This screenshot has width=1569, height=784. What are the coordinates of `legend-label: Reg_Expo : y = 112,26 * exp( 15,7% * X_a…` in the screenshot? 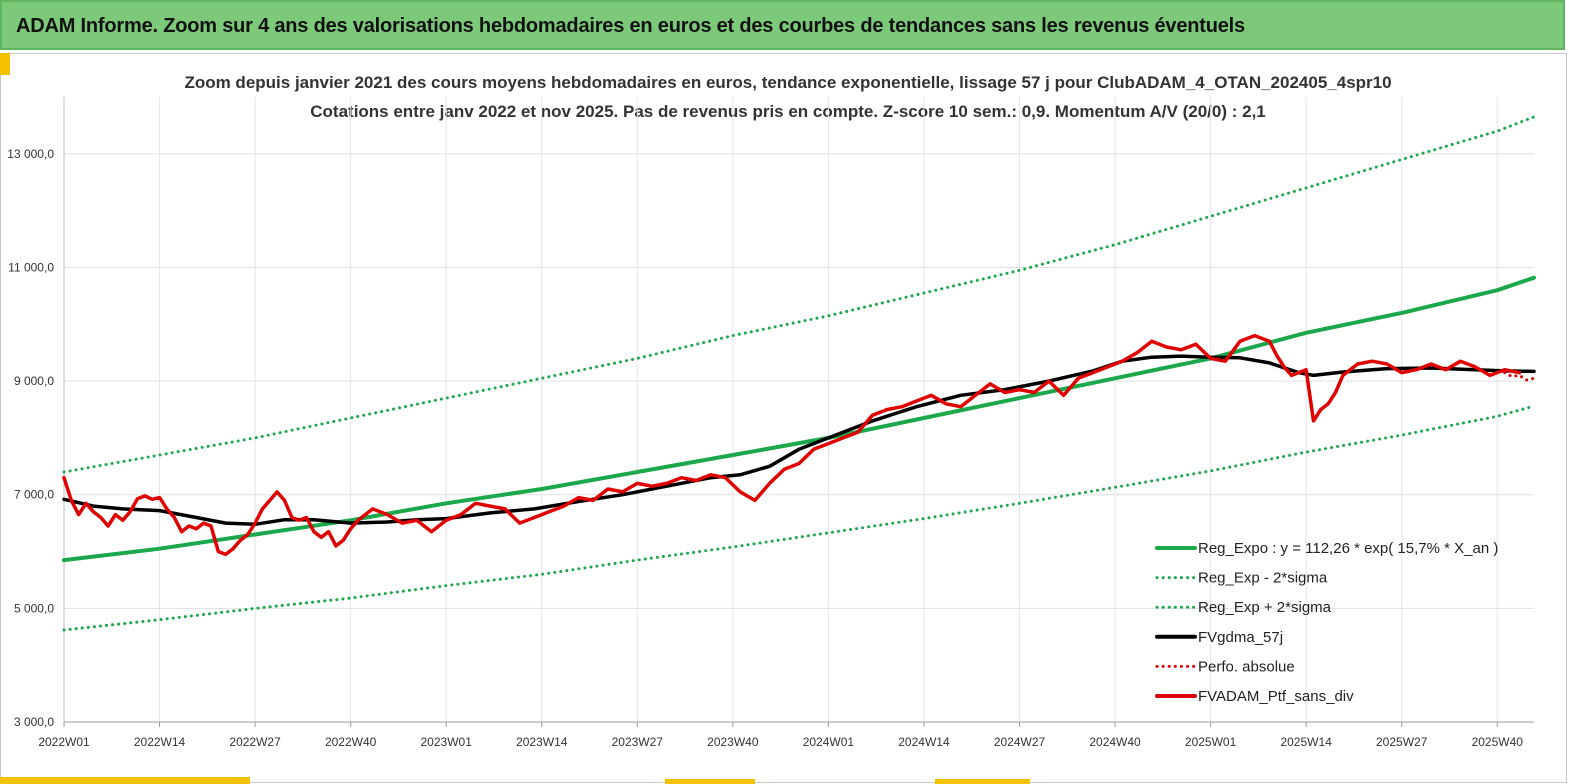 It's located at (1348, 548).